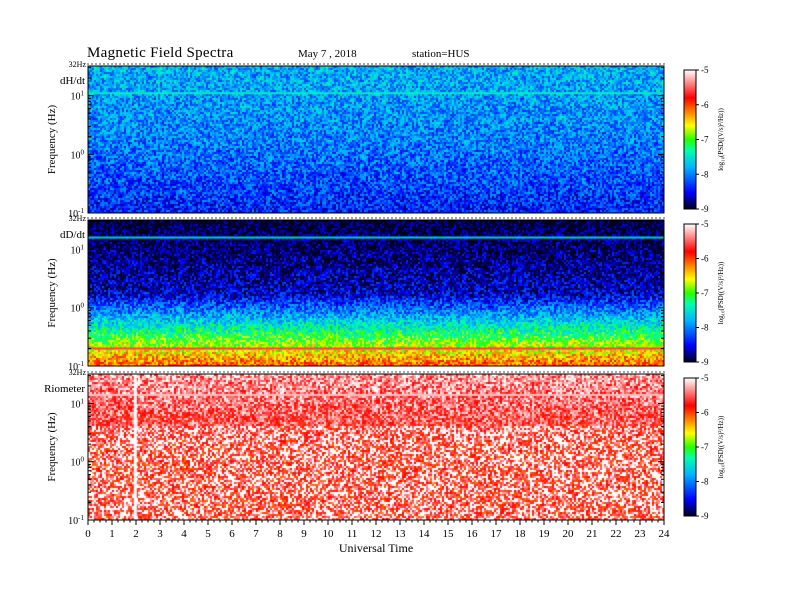  Describe the element at coordinates (690, 447) in the screenshot. I see `colorbar` at that location.